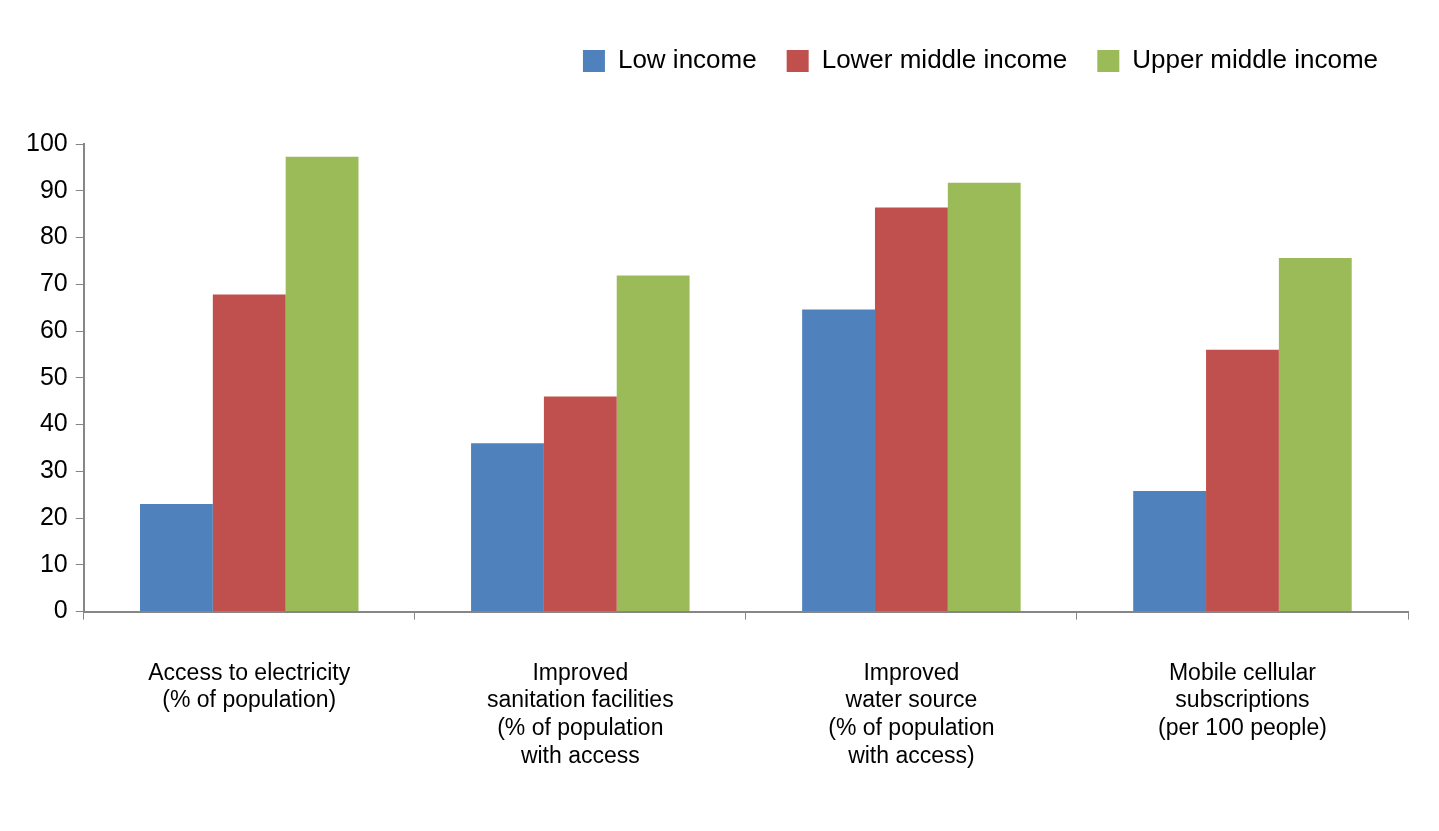  What do you see at coordinates (53, 469) in the screenshot?
I see `y-tick-label: 30` at bounding box center [53, 469].